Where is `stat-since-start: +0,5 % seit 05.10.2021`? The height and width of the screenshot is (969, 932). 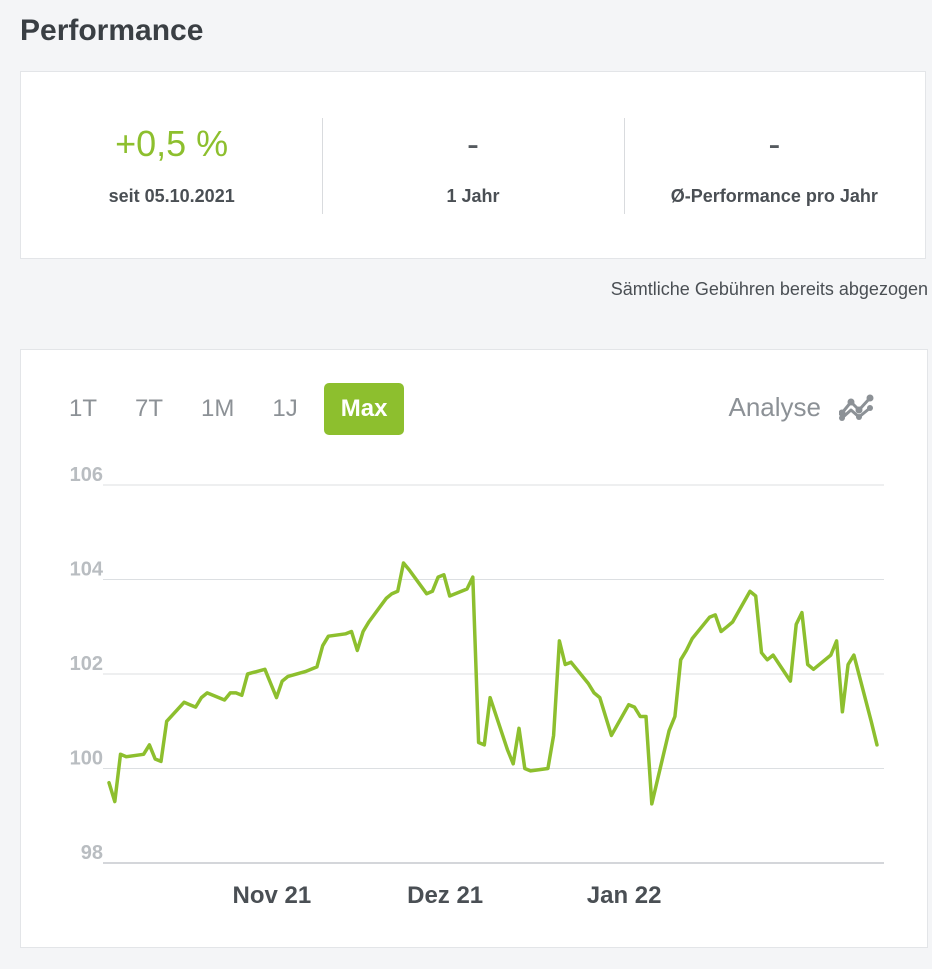
stat-since-start: +0,5 % seit 05.10.2021 is located at coordinates (171, 165).